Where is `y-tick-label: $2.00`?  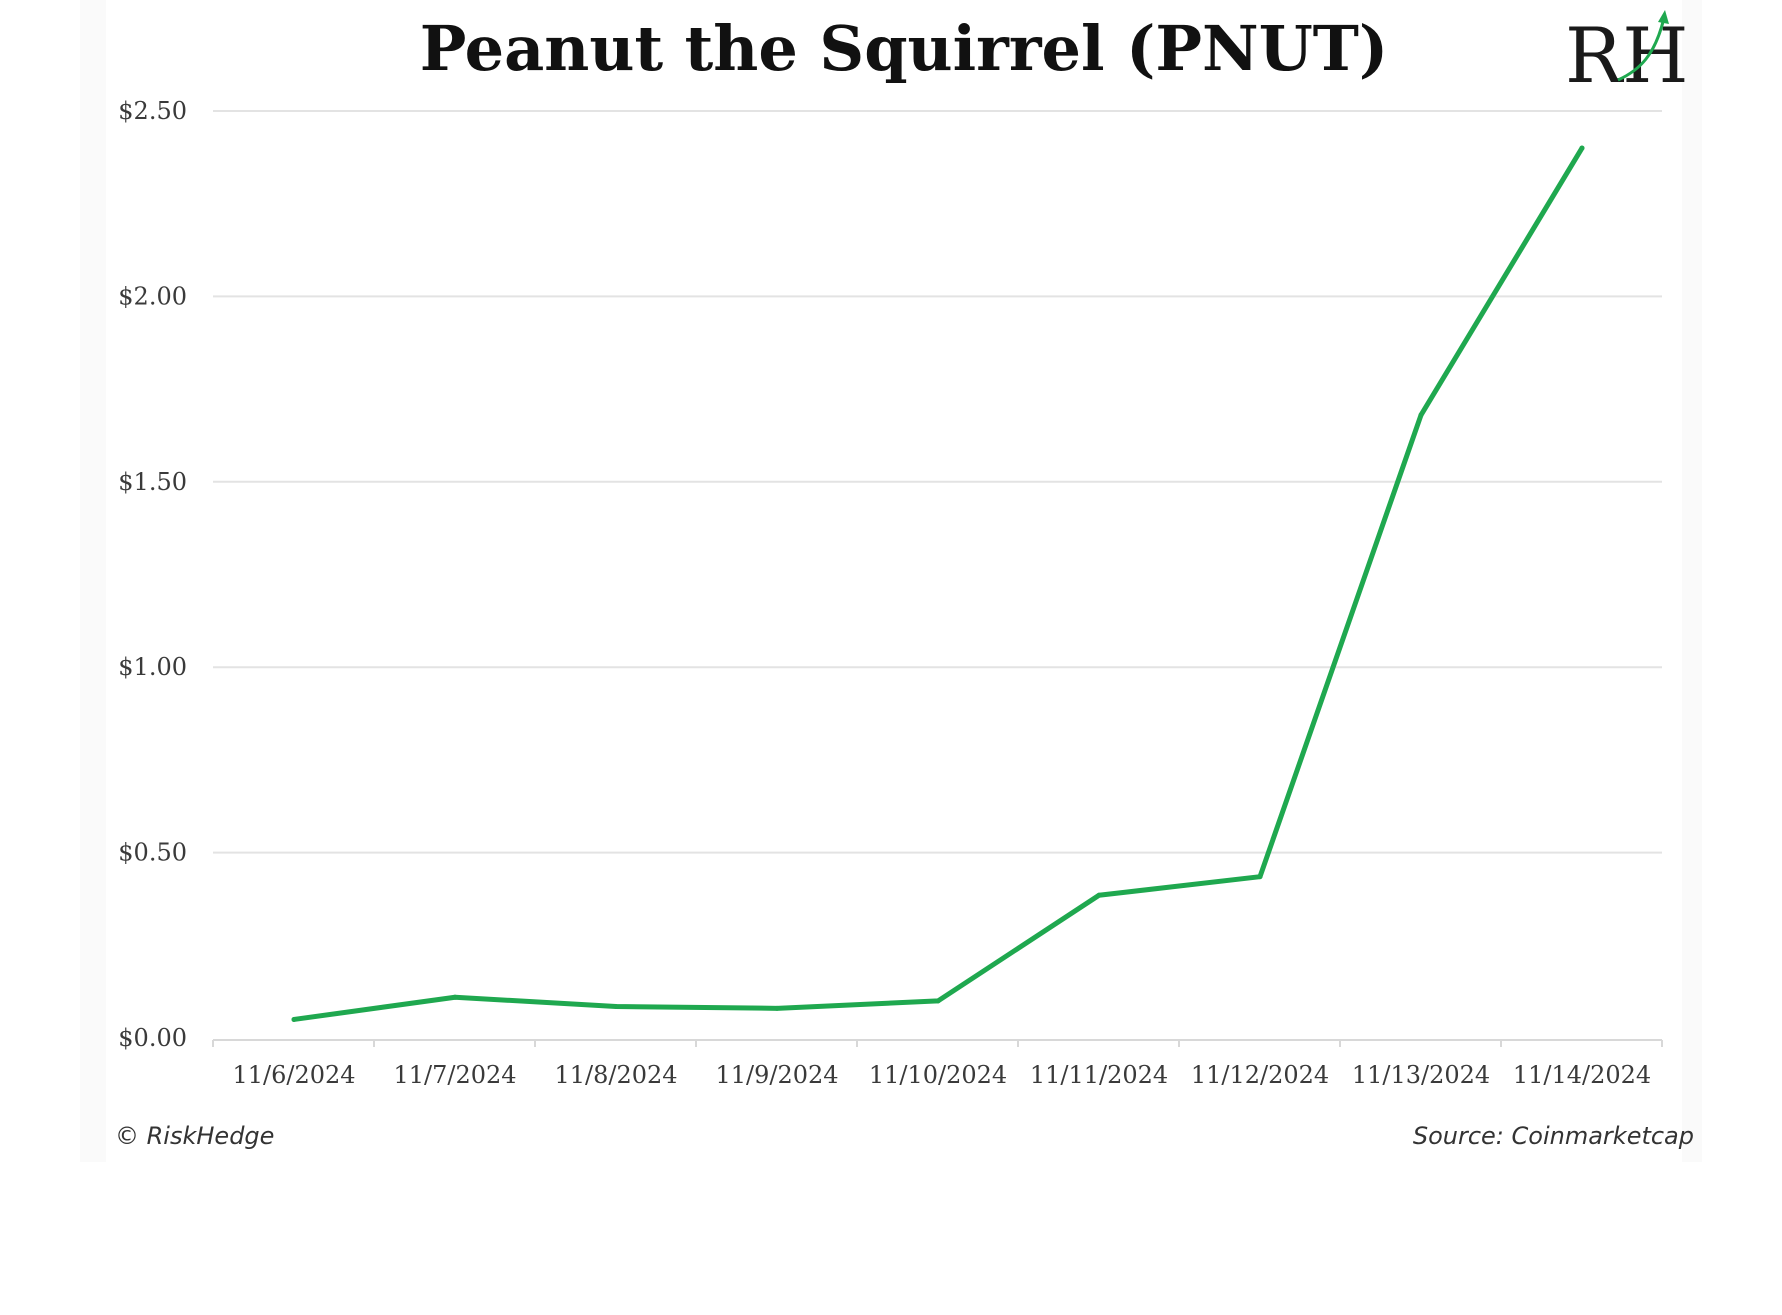
y-tick-label: $2.00 is located at coordinates (152, 296).